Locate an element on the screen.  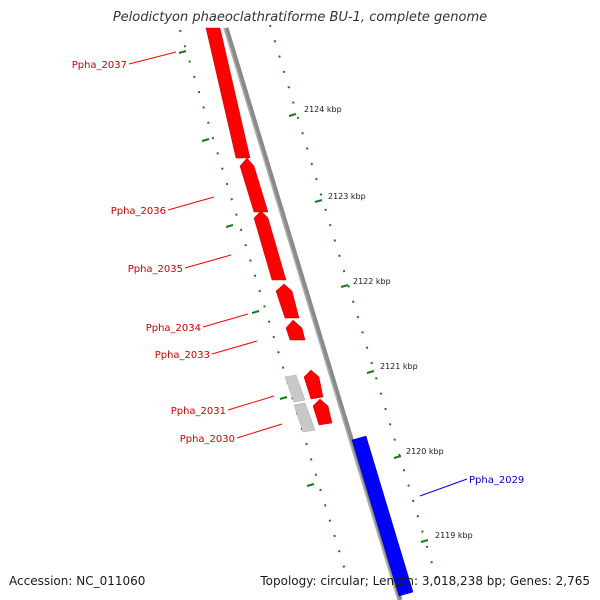
gene-ppha-2030 is located at coordinates (322, 412).